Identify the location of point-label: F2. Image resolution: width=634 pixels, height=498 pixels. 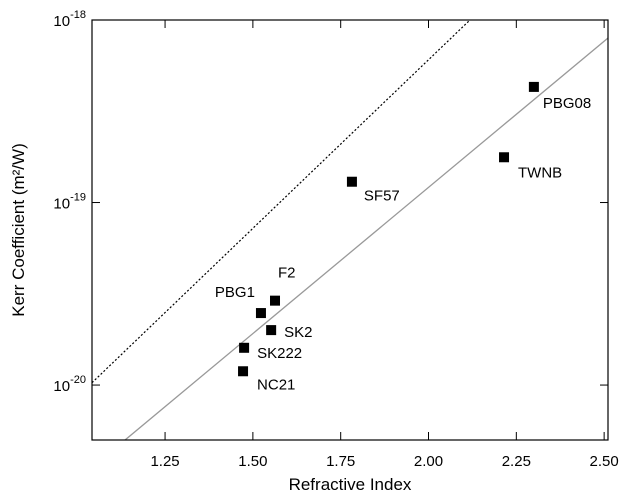
(287, 273).